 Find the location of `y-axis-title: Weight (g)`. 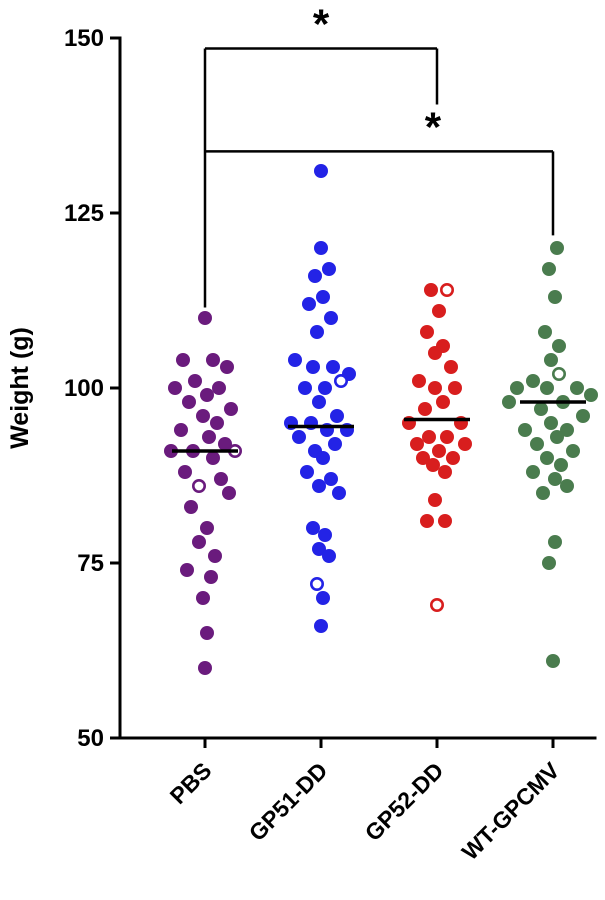

y-axis-title: Weight (g) is located at coordinates (20, 388).